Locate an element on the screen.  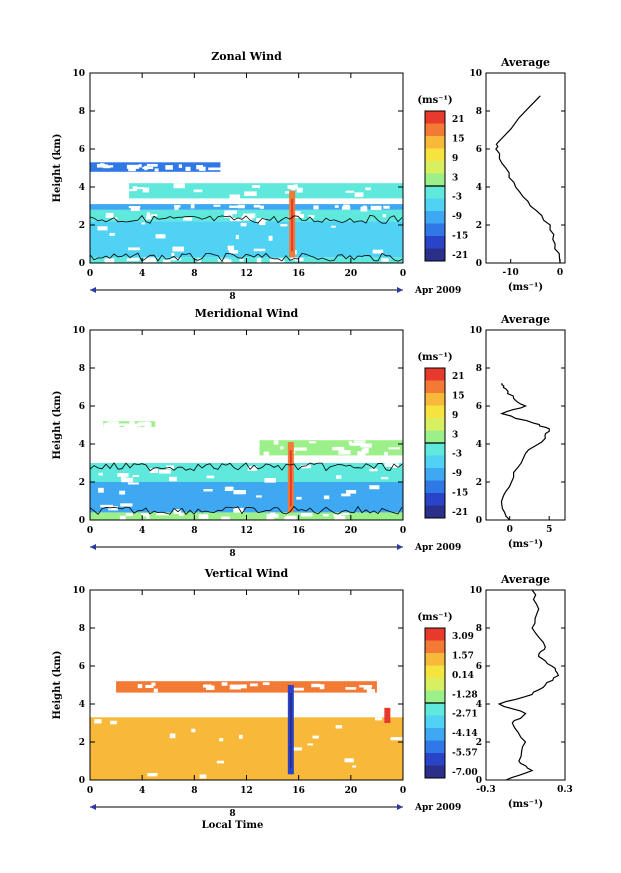
y-tick-label: 2 is located at coordinates (82, 483).